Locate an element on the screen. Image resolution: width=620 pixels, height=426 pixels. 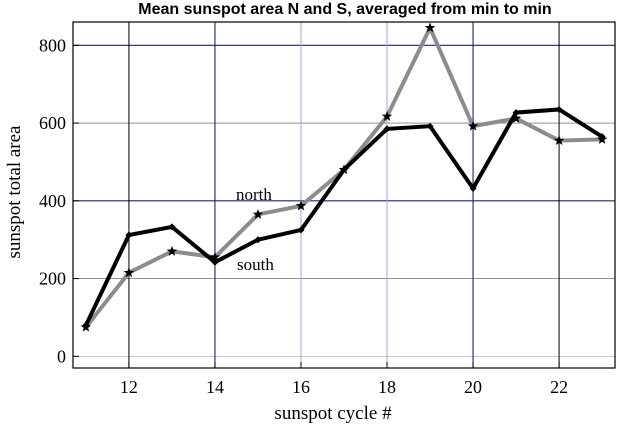
y-tick-label: 600 is located at coordinates (52, 123).